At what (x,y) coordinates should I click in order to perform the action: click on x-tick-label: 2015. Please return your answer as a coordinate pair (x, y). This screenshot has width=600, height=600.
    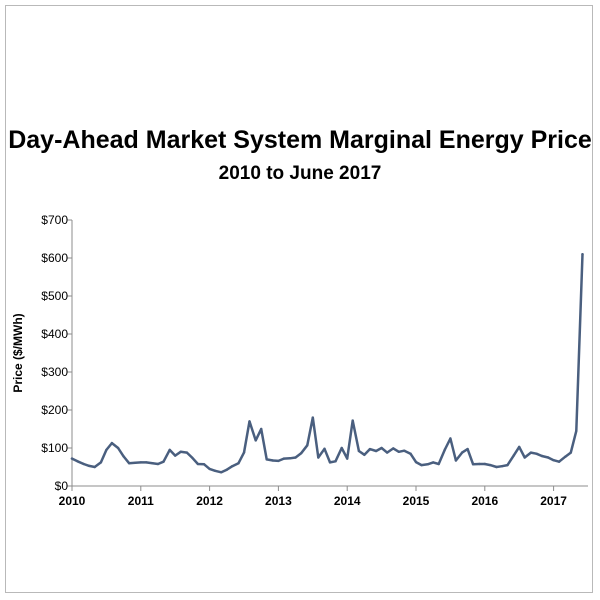
    Looking at the image, I should click on (416, 501).